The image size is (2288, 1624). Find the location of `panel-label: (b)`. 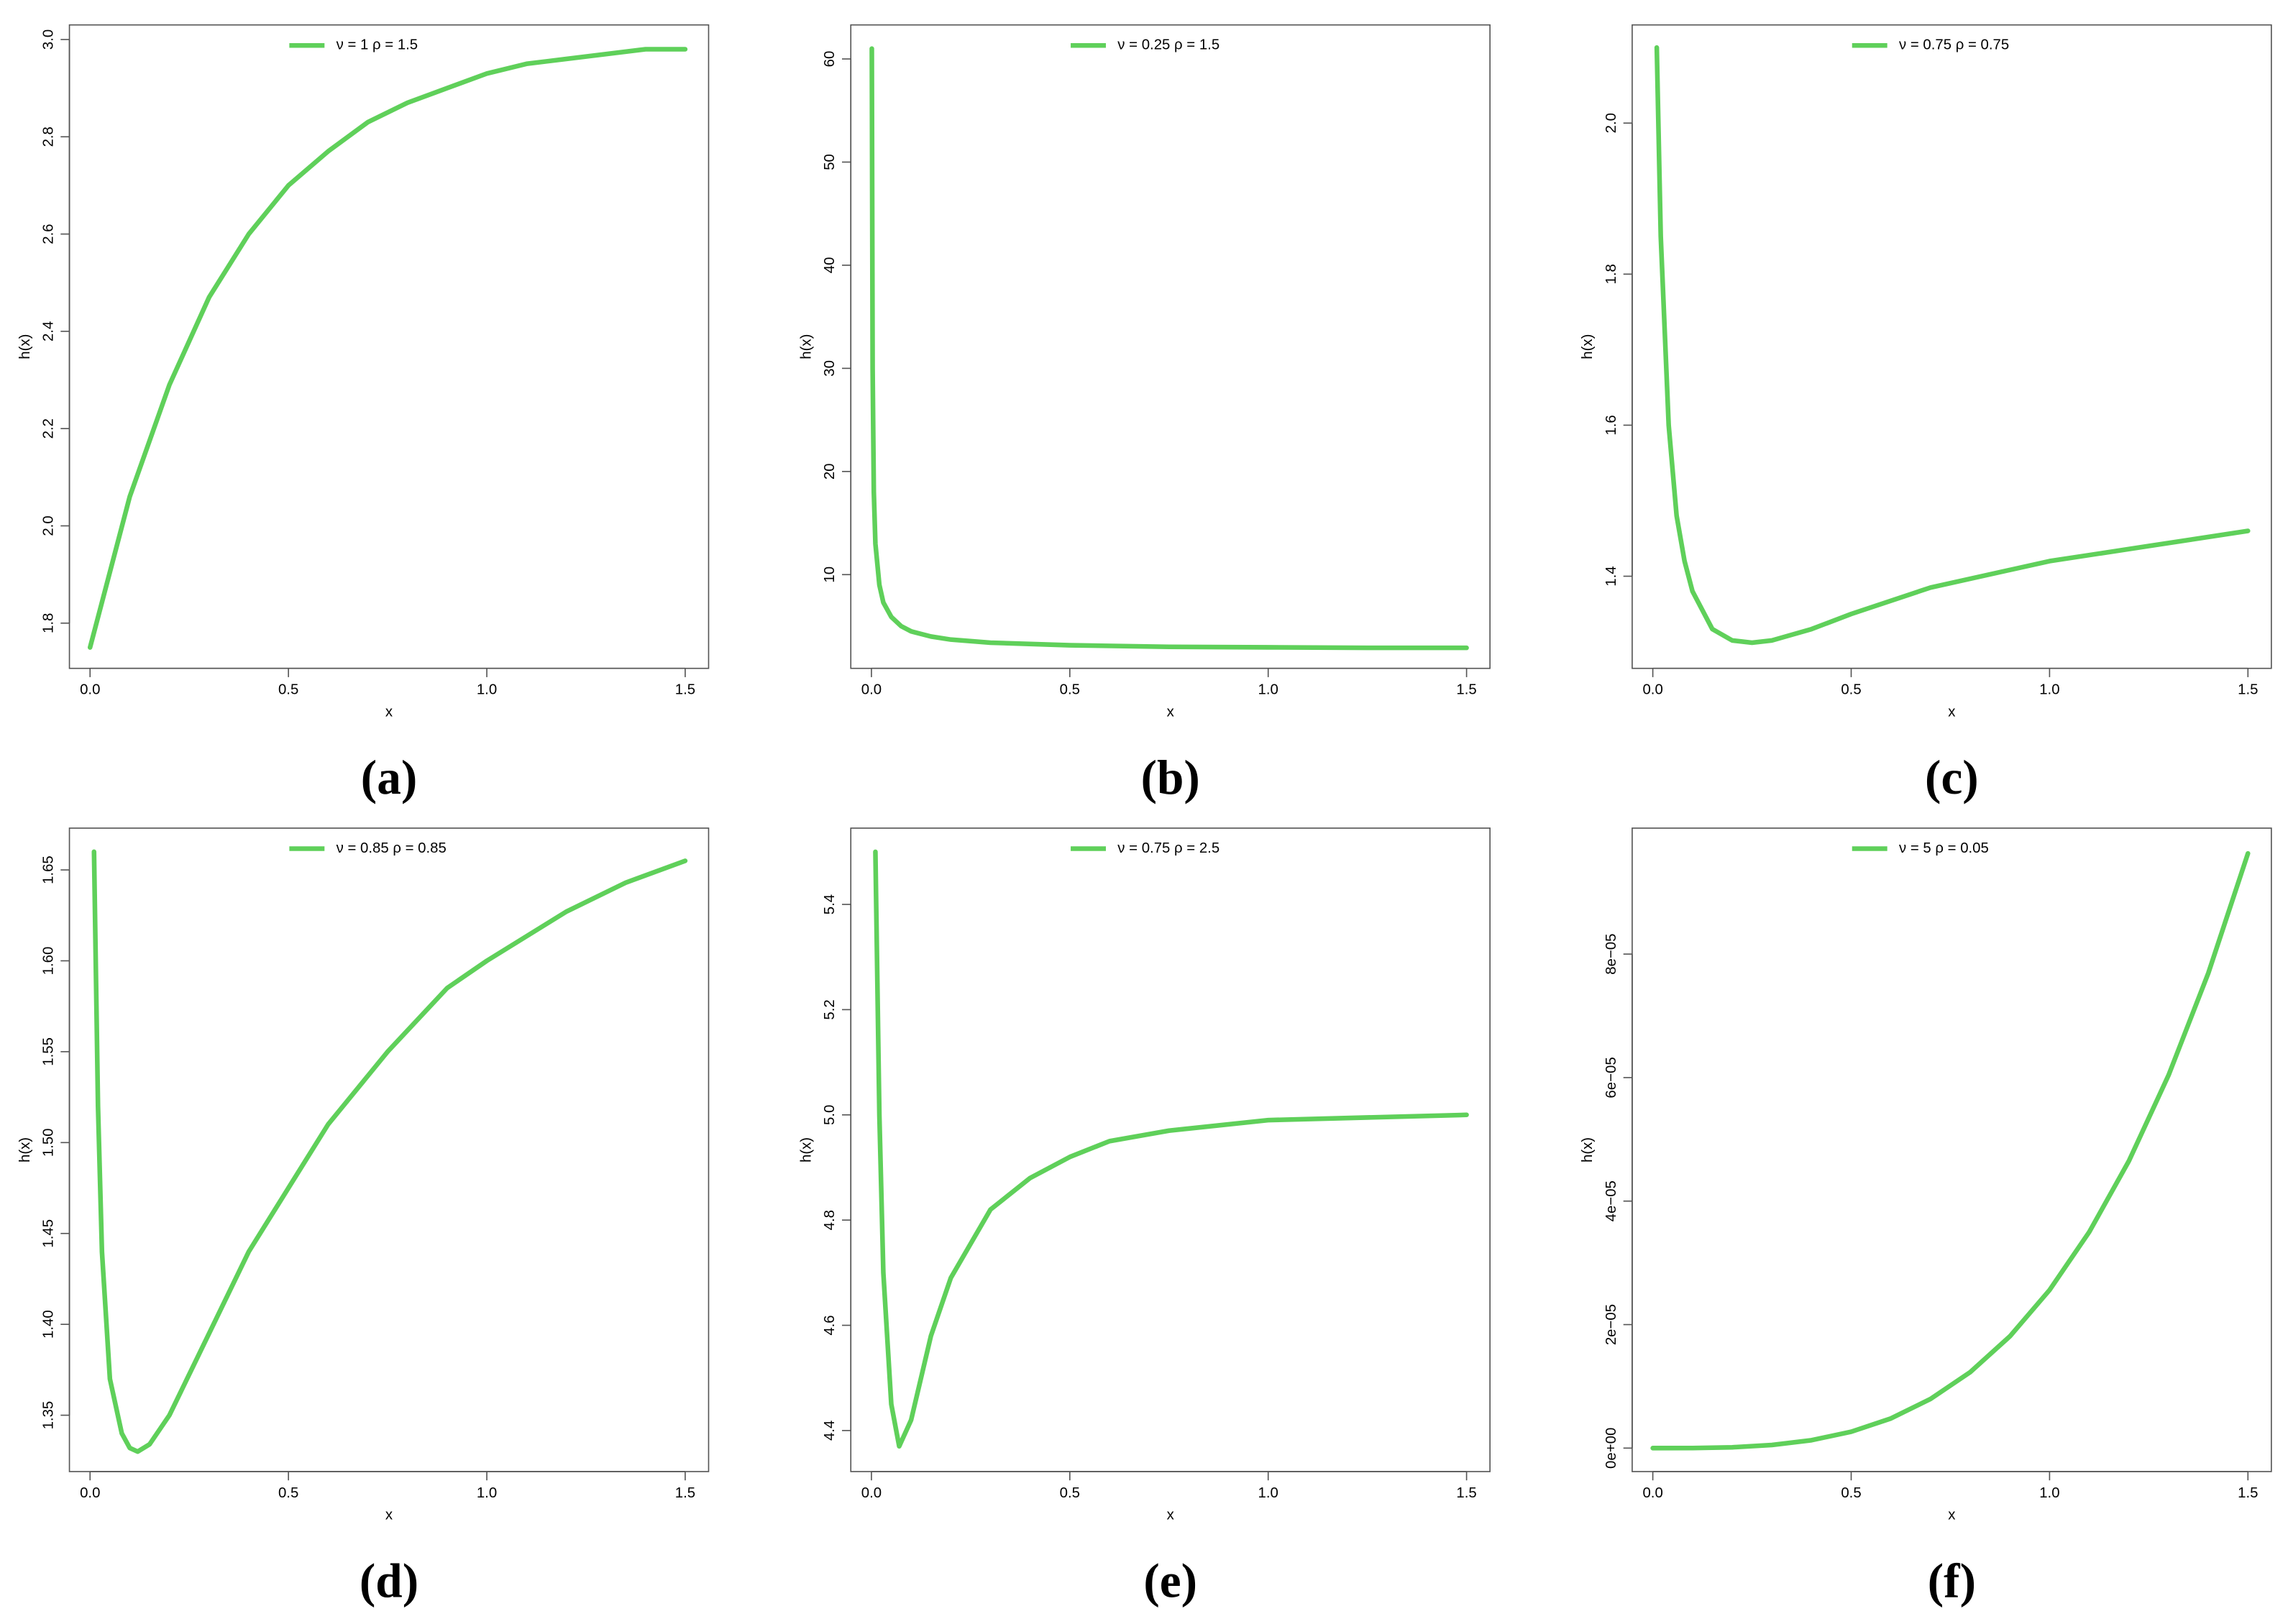

panel-label: (b) is located at coordinates (1170, 777).